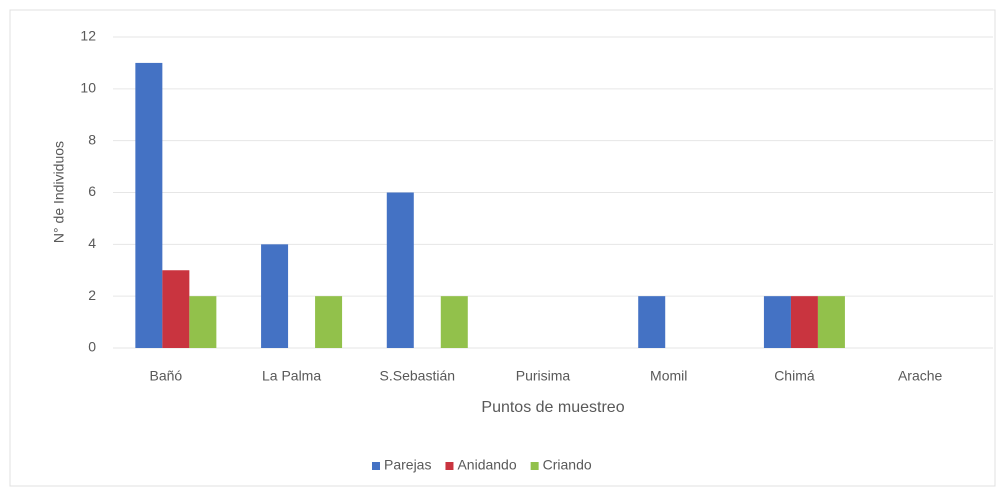 This screenshot has width=1005, height=501. Describe the element at coordinates (88, 88) in the screenshot. I see `y-tick-label: 10` at that location.